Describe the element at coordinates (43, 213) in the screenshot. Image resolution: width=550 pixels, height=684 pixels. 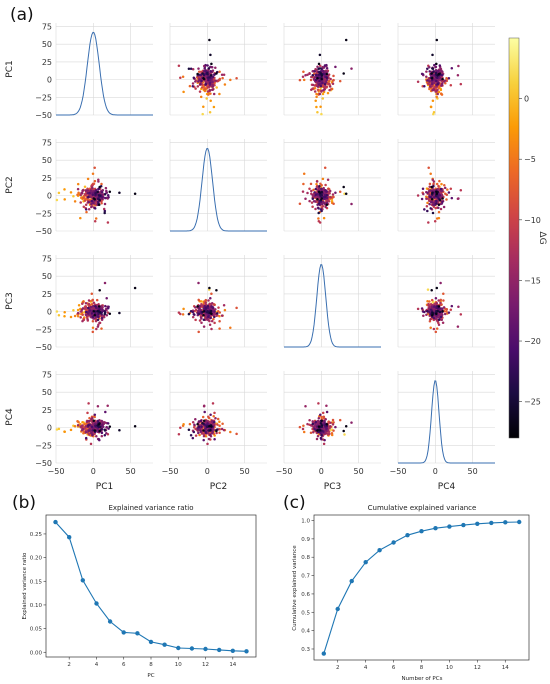
I see `y-tick-label: −25` at that location.